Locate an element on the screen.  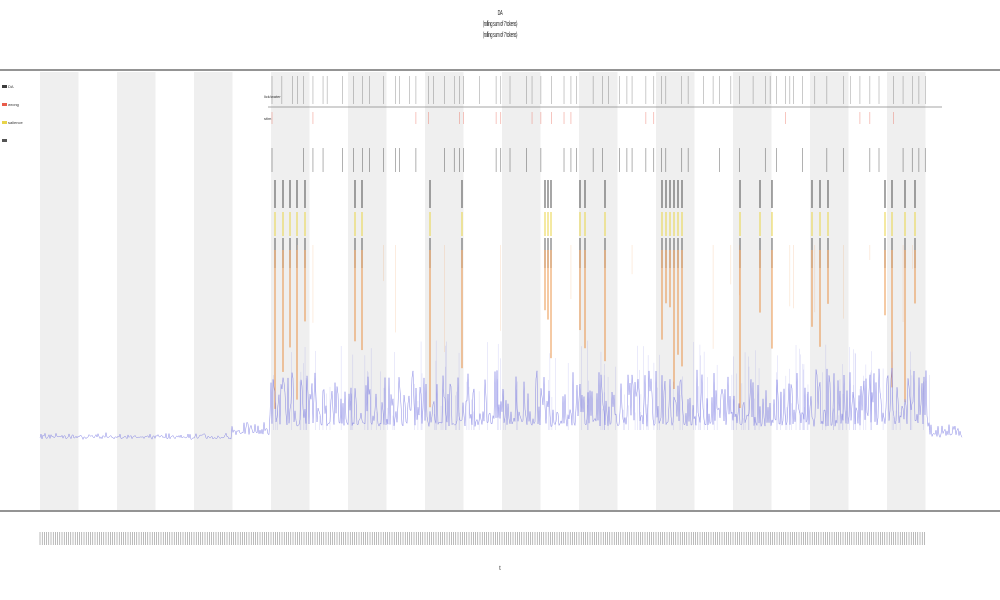
x-axis-label: t is located at coordinates (500, 569).